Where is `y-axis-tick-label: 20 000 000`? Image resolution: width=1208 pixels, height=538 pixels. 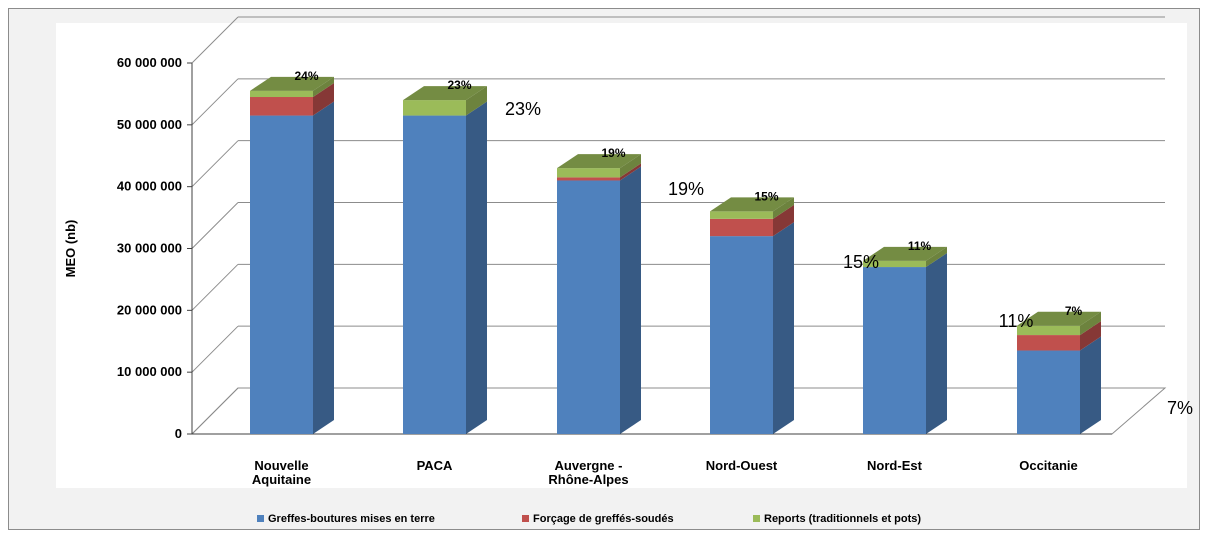
y-axis-tick-label: 20 000 000 is located at coordinates (149, 309).